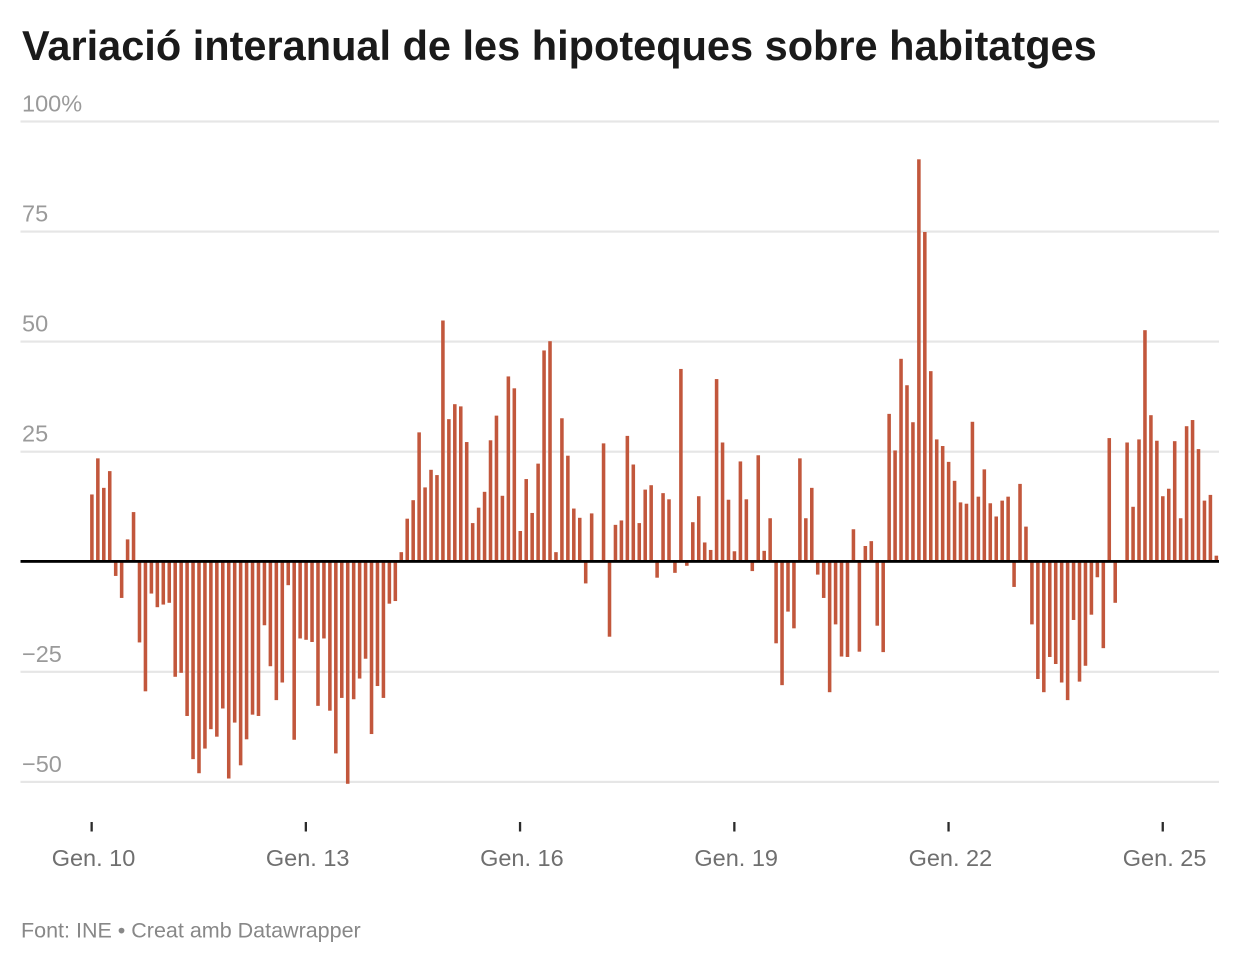  What do you see at coordinates (42, 654) in the screenshot?
I see `svg-text: −25` at bounding box center [42, 654].